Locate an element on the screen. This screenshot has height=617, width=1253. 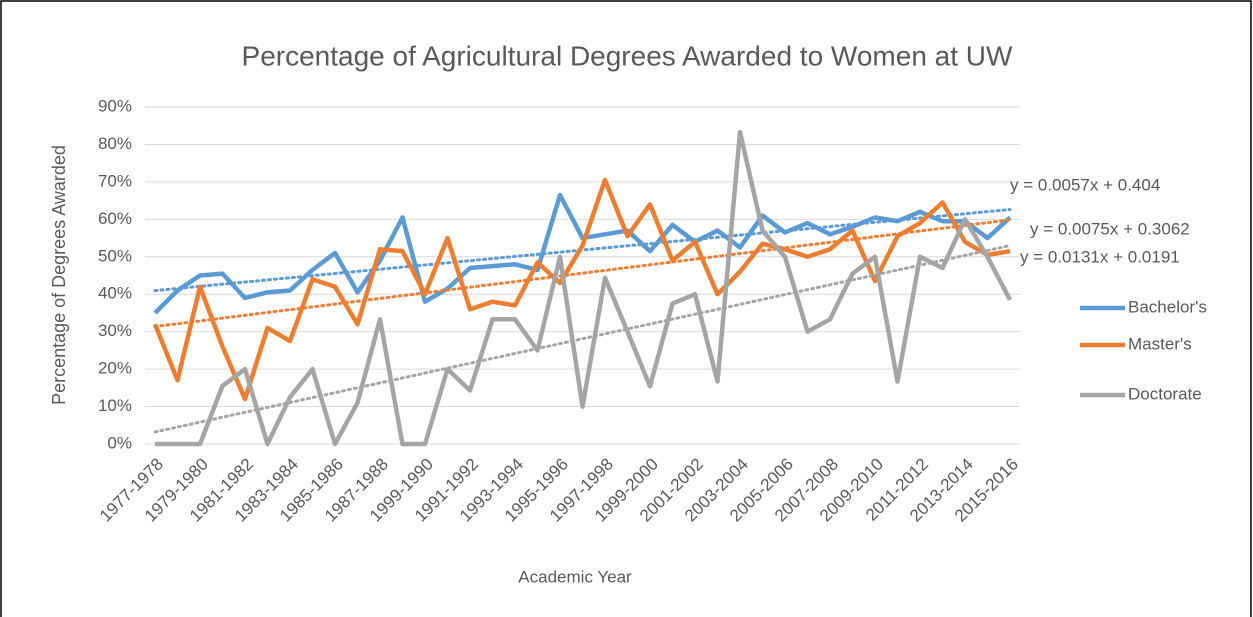
y-tick-label: 20% is located at coordinates (115, 368).